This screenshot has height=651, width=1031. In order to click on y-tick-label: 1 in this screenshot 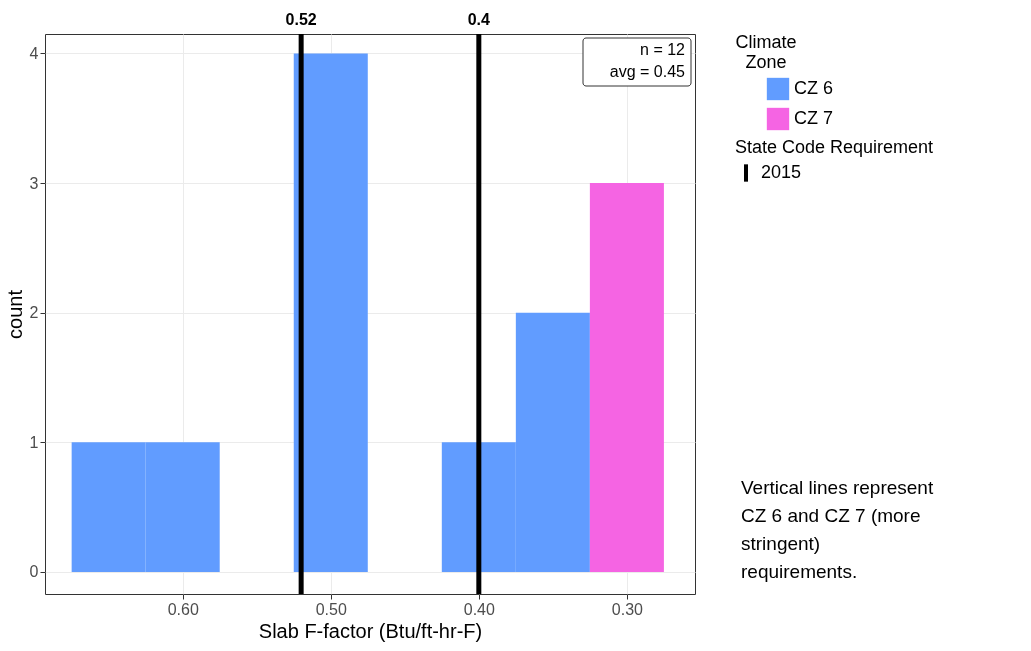, I will do `click(34, 442)`.